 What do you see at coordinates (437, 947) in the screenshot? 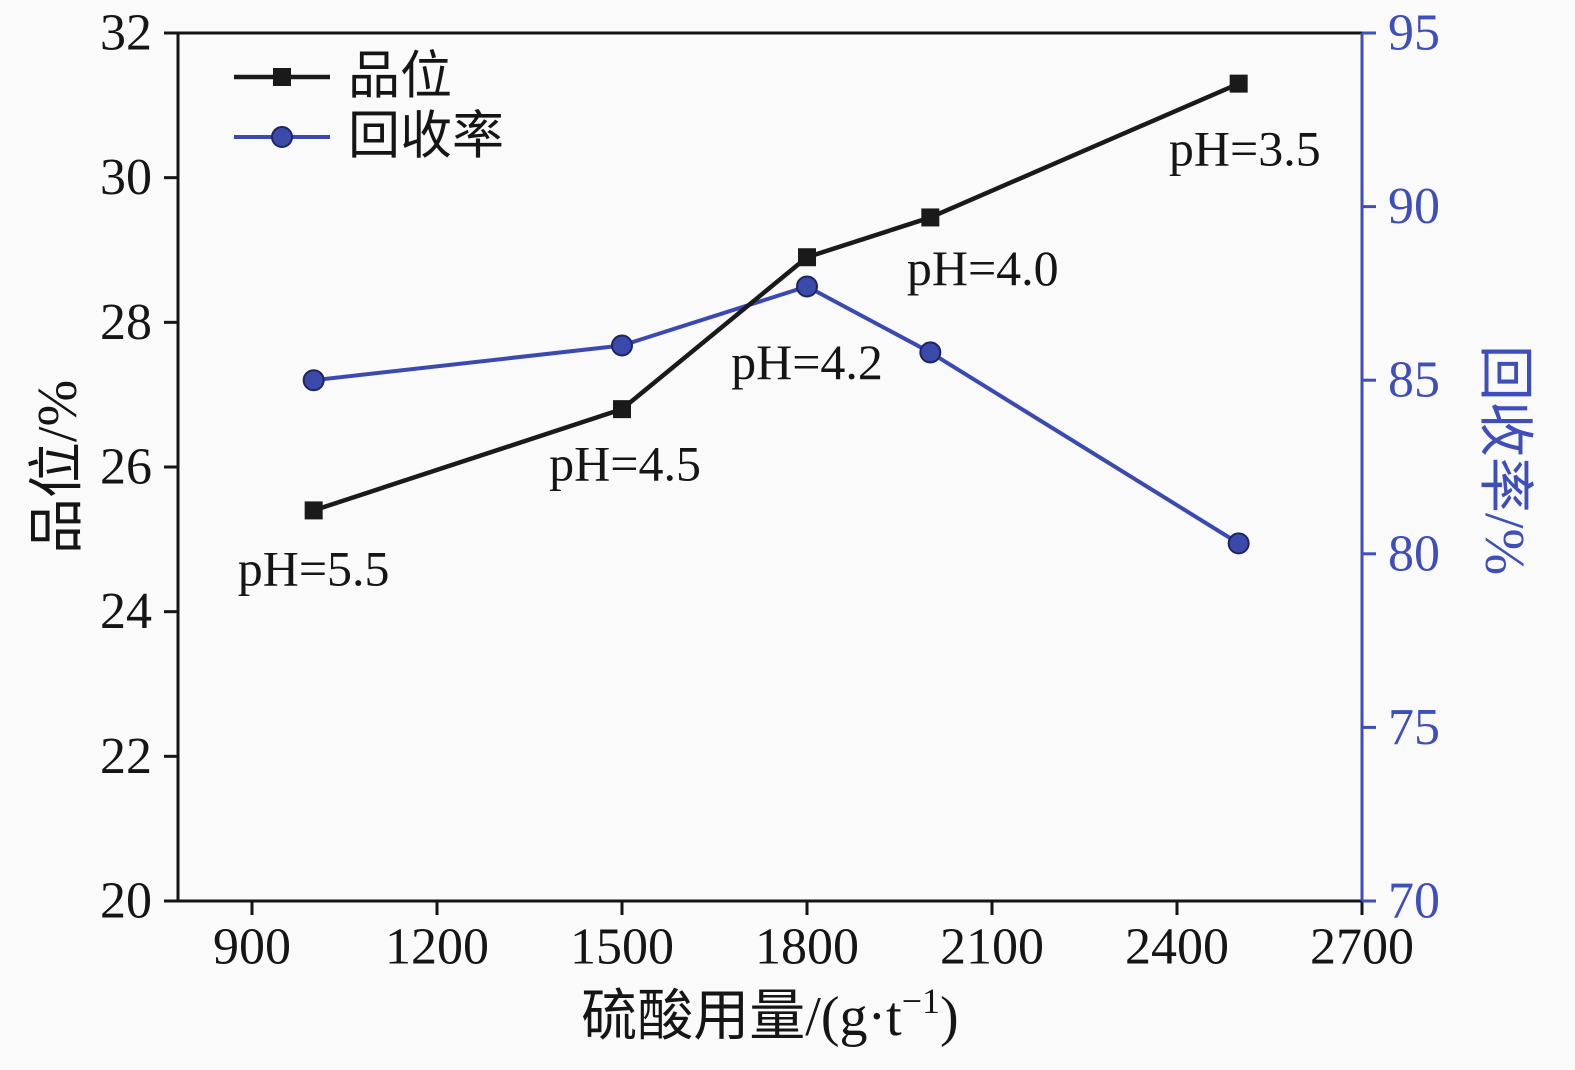
I see `x-tick-label: 1200` at bounding box center [437, 947].